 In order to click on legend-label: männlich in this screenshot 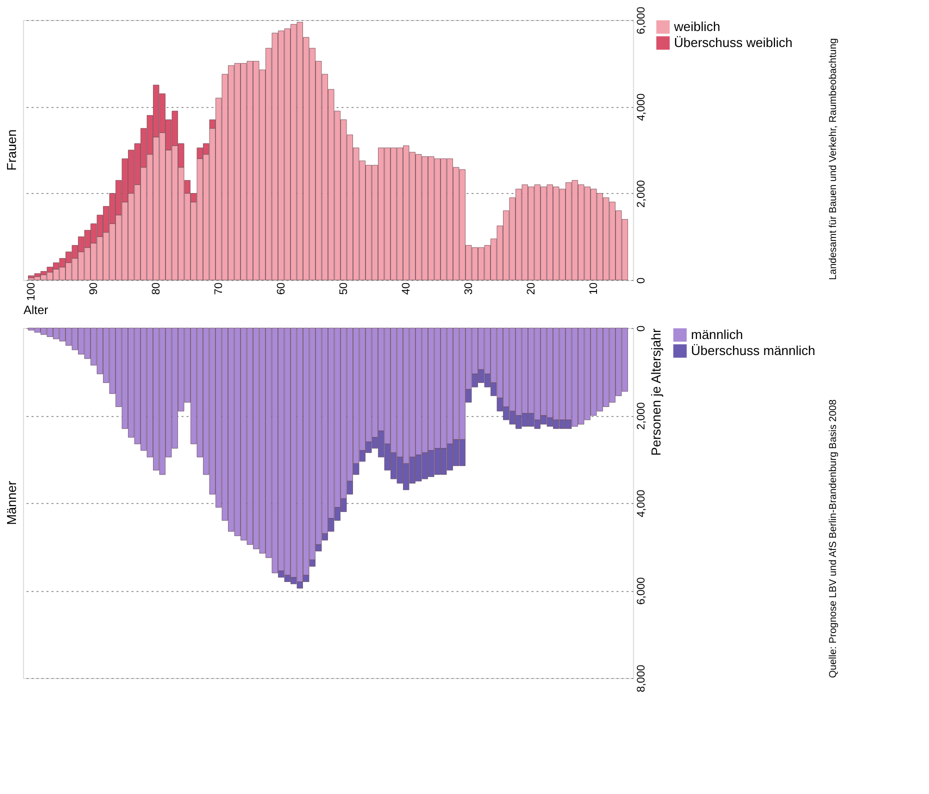, I will do `click(717, 334)`.